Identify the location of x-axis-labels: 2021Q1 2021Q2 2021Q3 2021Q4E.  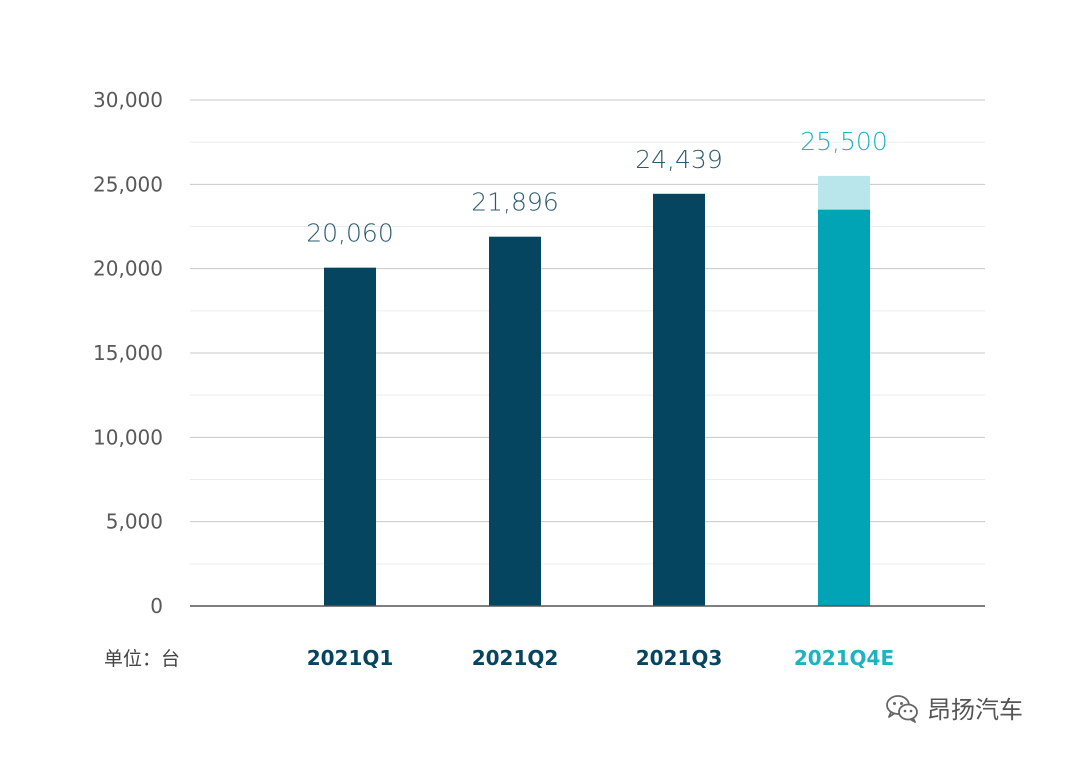
(600, 658).